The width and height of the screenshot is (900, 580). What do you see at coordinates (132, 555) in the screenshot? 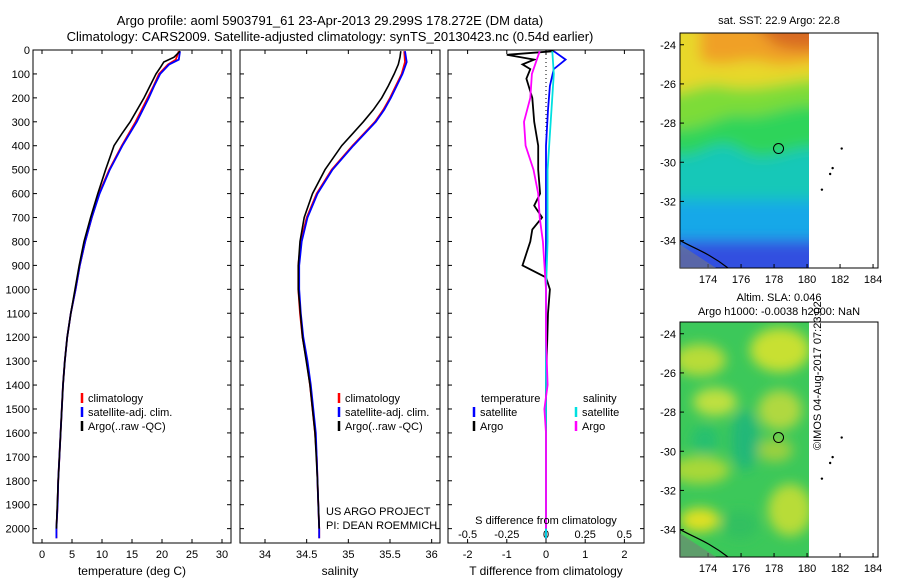
I see `temperature-xtick-label: 15` at bounding box center [132, 555].